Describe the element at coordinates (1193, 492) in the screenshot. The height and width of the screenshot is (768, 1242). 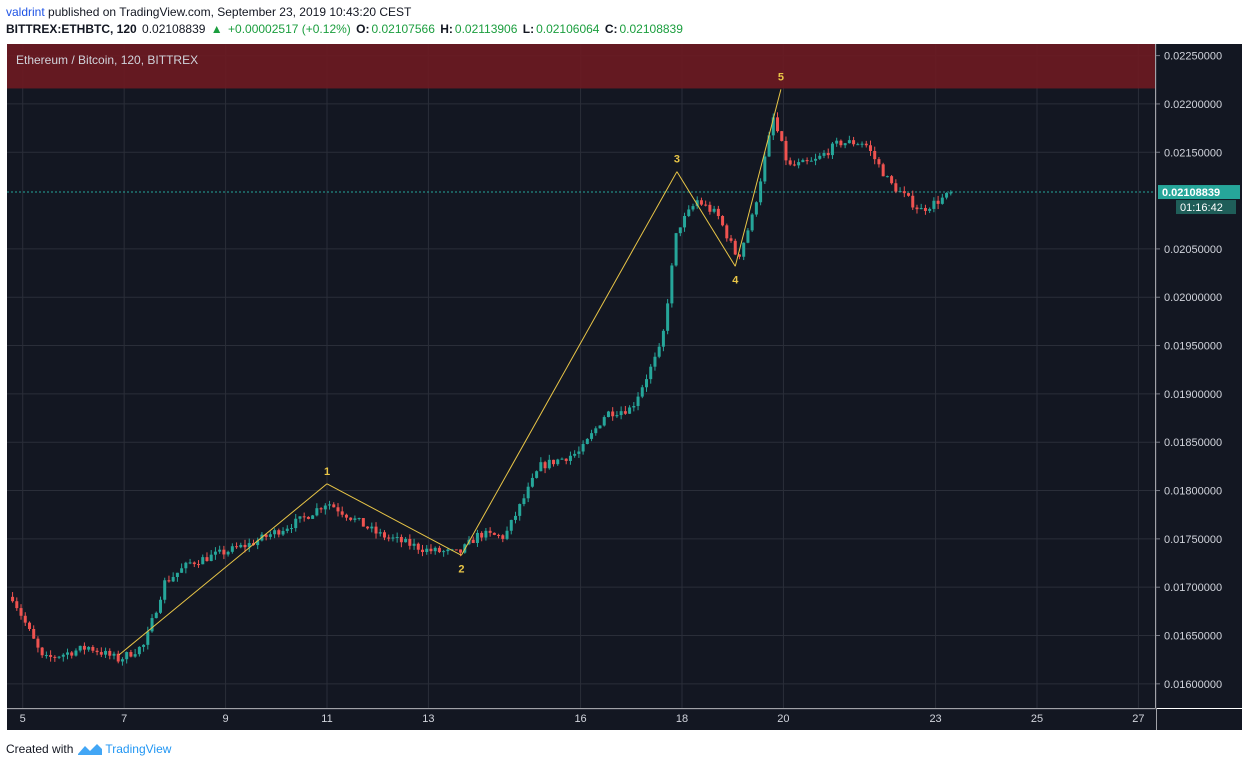
I see `price-tick-label: 0.01800000` at that location.